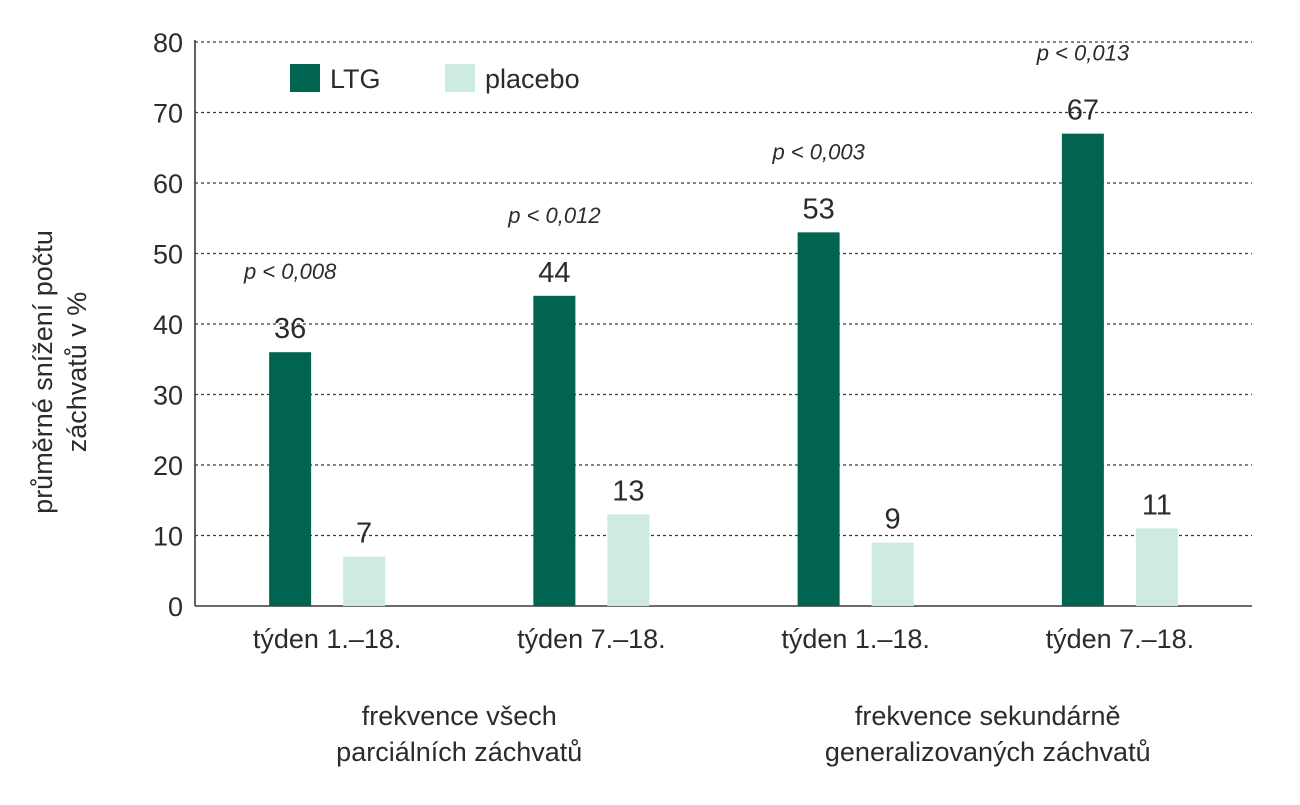 Image resolution: width=1300 pixels, height=805 pixels. What do you see at coordinates (460, 78) in the screenshot?
I see `legend-swatch-placebo` at bounding box center [460, 78].